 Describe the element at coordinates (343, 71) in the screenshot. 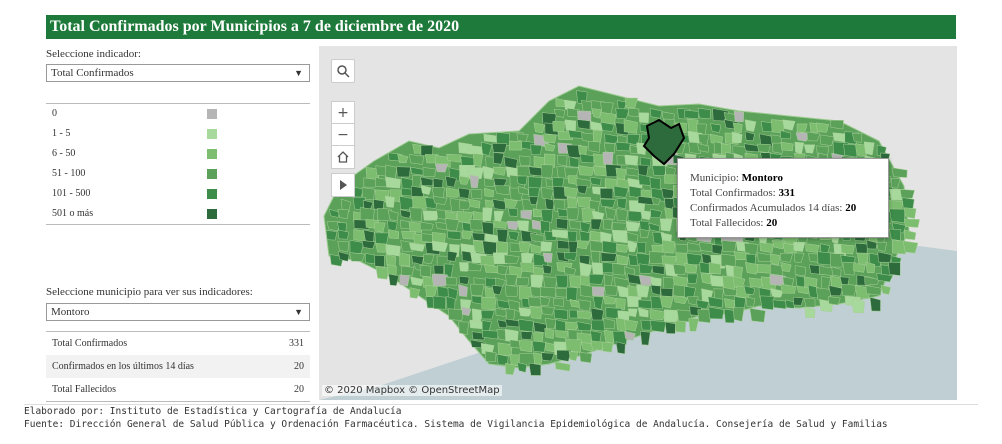

I see `map-search-button` at that location.